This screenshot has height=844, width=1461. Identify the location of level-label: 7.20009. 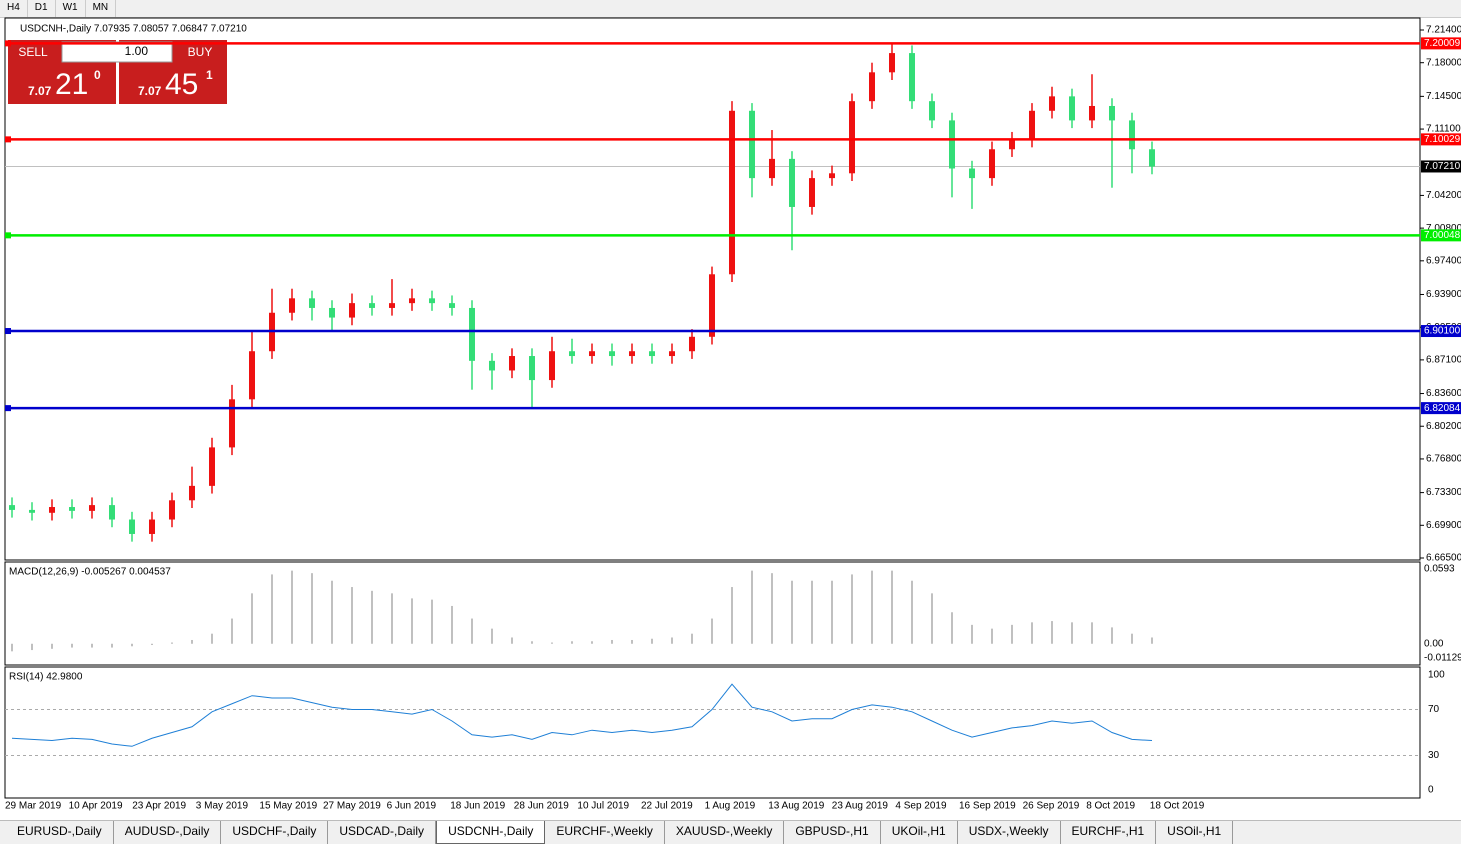
(1442, 43).